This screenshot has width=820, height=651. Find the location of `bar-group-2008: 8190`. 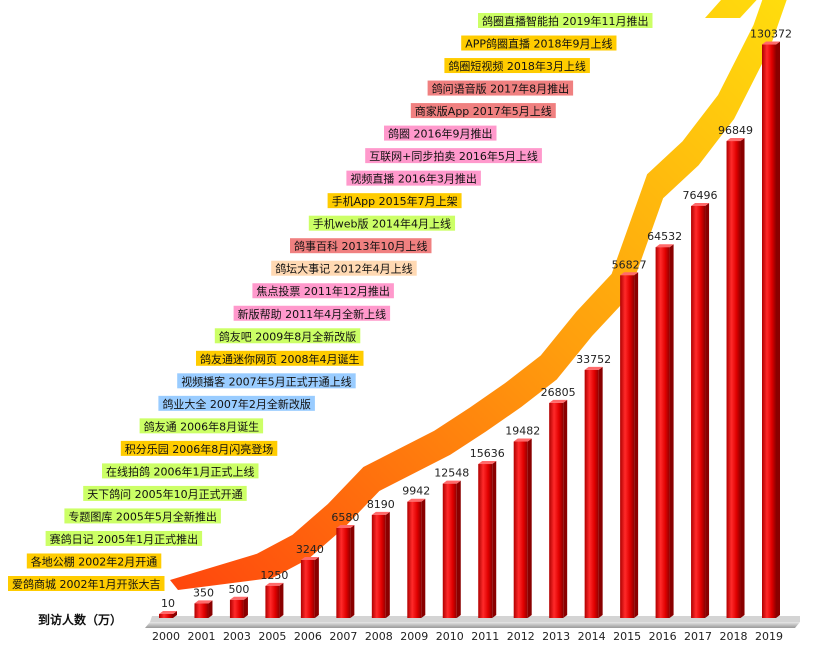

bar-group-2008: 8190 is located at coordinates (381, 558).